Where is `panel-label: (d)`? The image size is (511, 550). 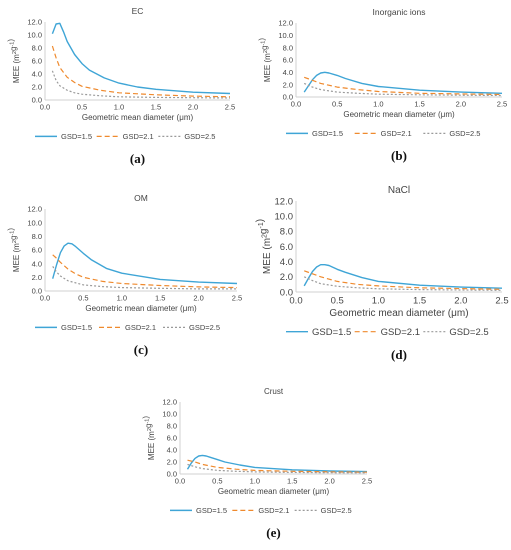
panel-label: (d) is located at coordinates (399, 354).